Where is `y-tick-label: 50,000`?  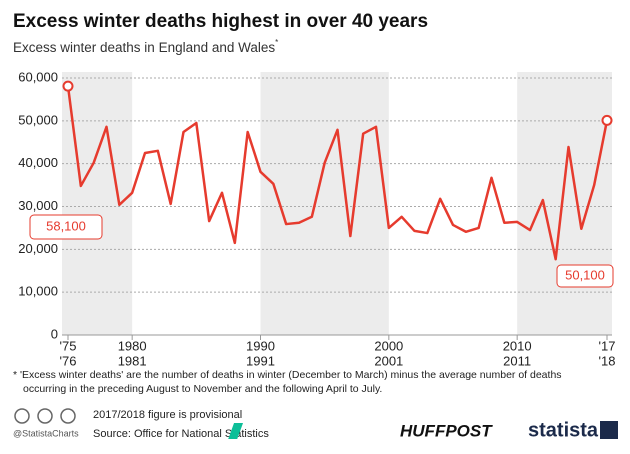 y-tick-label: 50,000 is located at coordinates (38, 119).